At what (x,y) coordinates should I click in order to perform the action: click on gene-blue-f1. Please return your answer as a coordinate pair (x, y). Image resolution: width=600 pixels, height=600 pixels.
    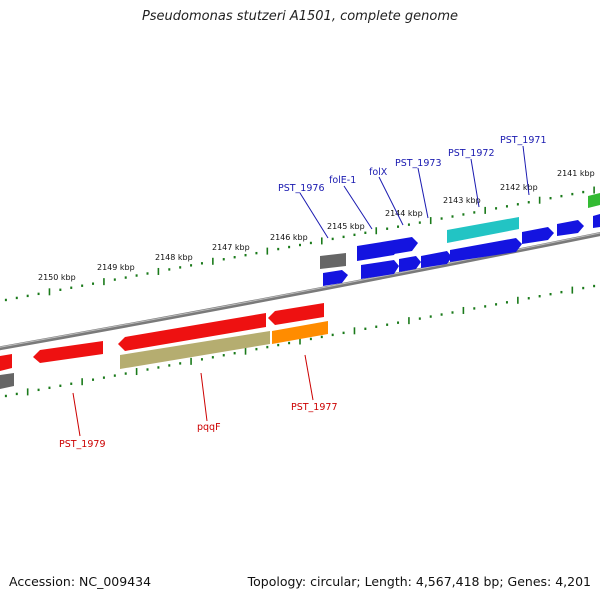
    Looking at the image, I should click on (335, 278).